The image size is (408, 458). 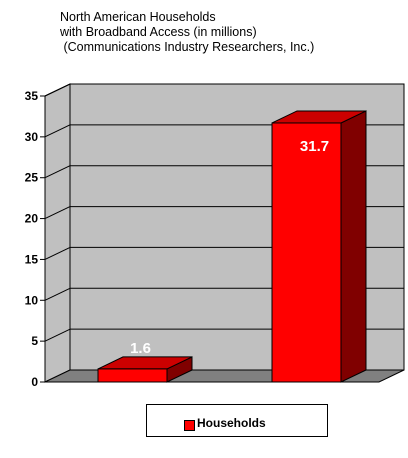 What do you see at coordinates (32, 259) in the screenshot?
I see `y-tick-label: 15` at bounding box center [32, 259].